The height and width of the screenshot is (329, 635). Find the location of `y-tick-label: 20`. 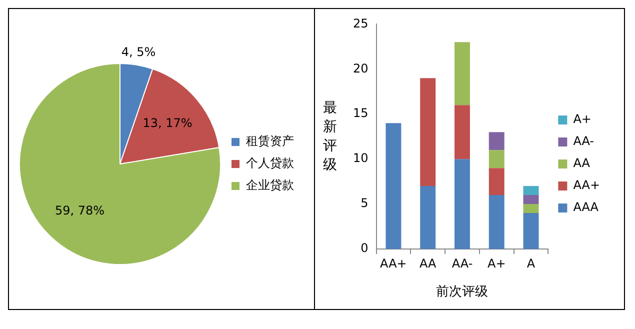

y-tick-label: 20 is located at coordinates (360, 68).